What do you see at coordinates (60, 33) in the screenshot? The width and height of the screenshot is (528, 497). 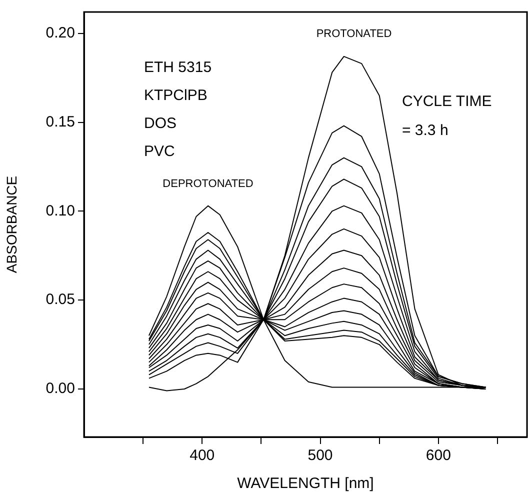 I see `y-tick-label: 0.20` at bounding box center [60, 33].